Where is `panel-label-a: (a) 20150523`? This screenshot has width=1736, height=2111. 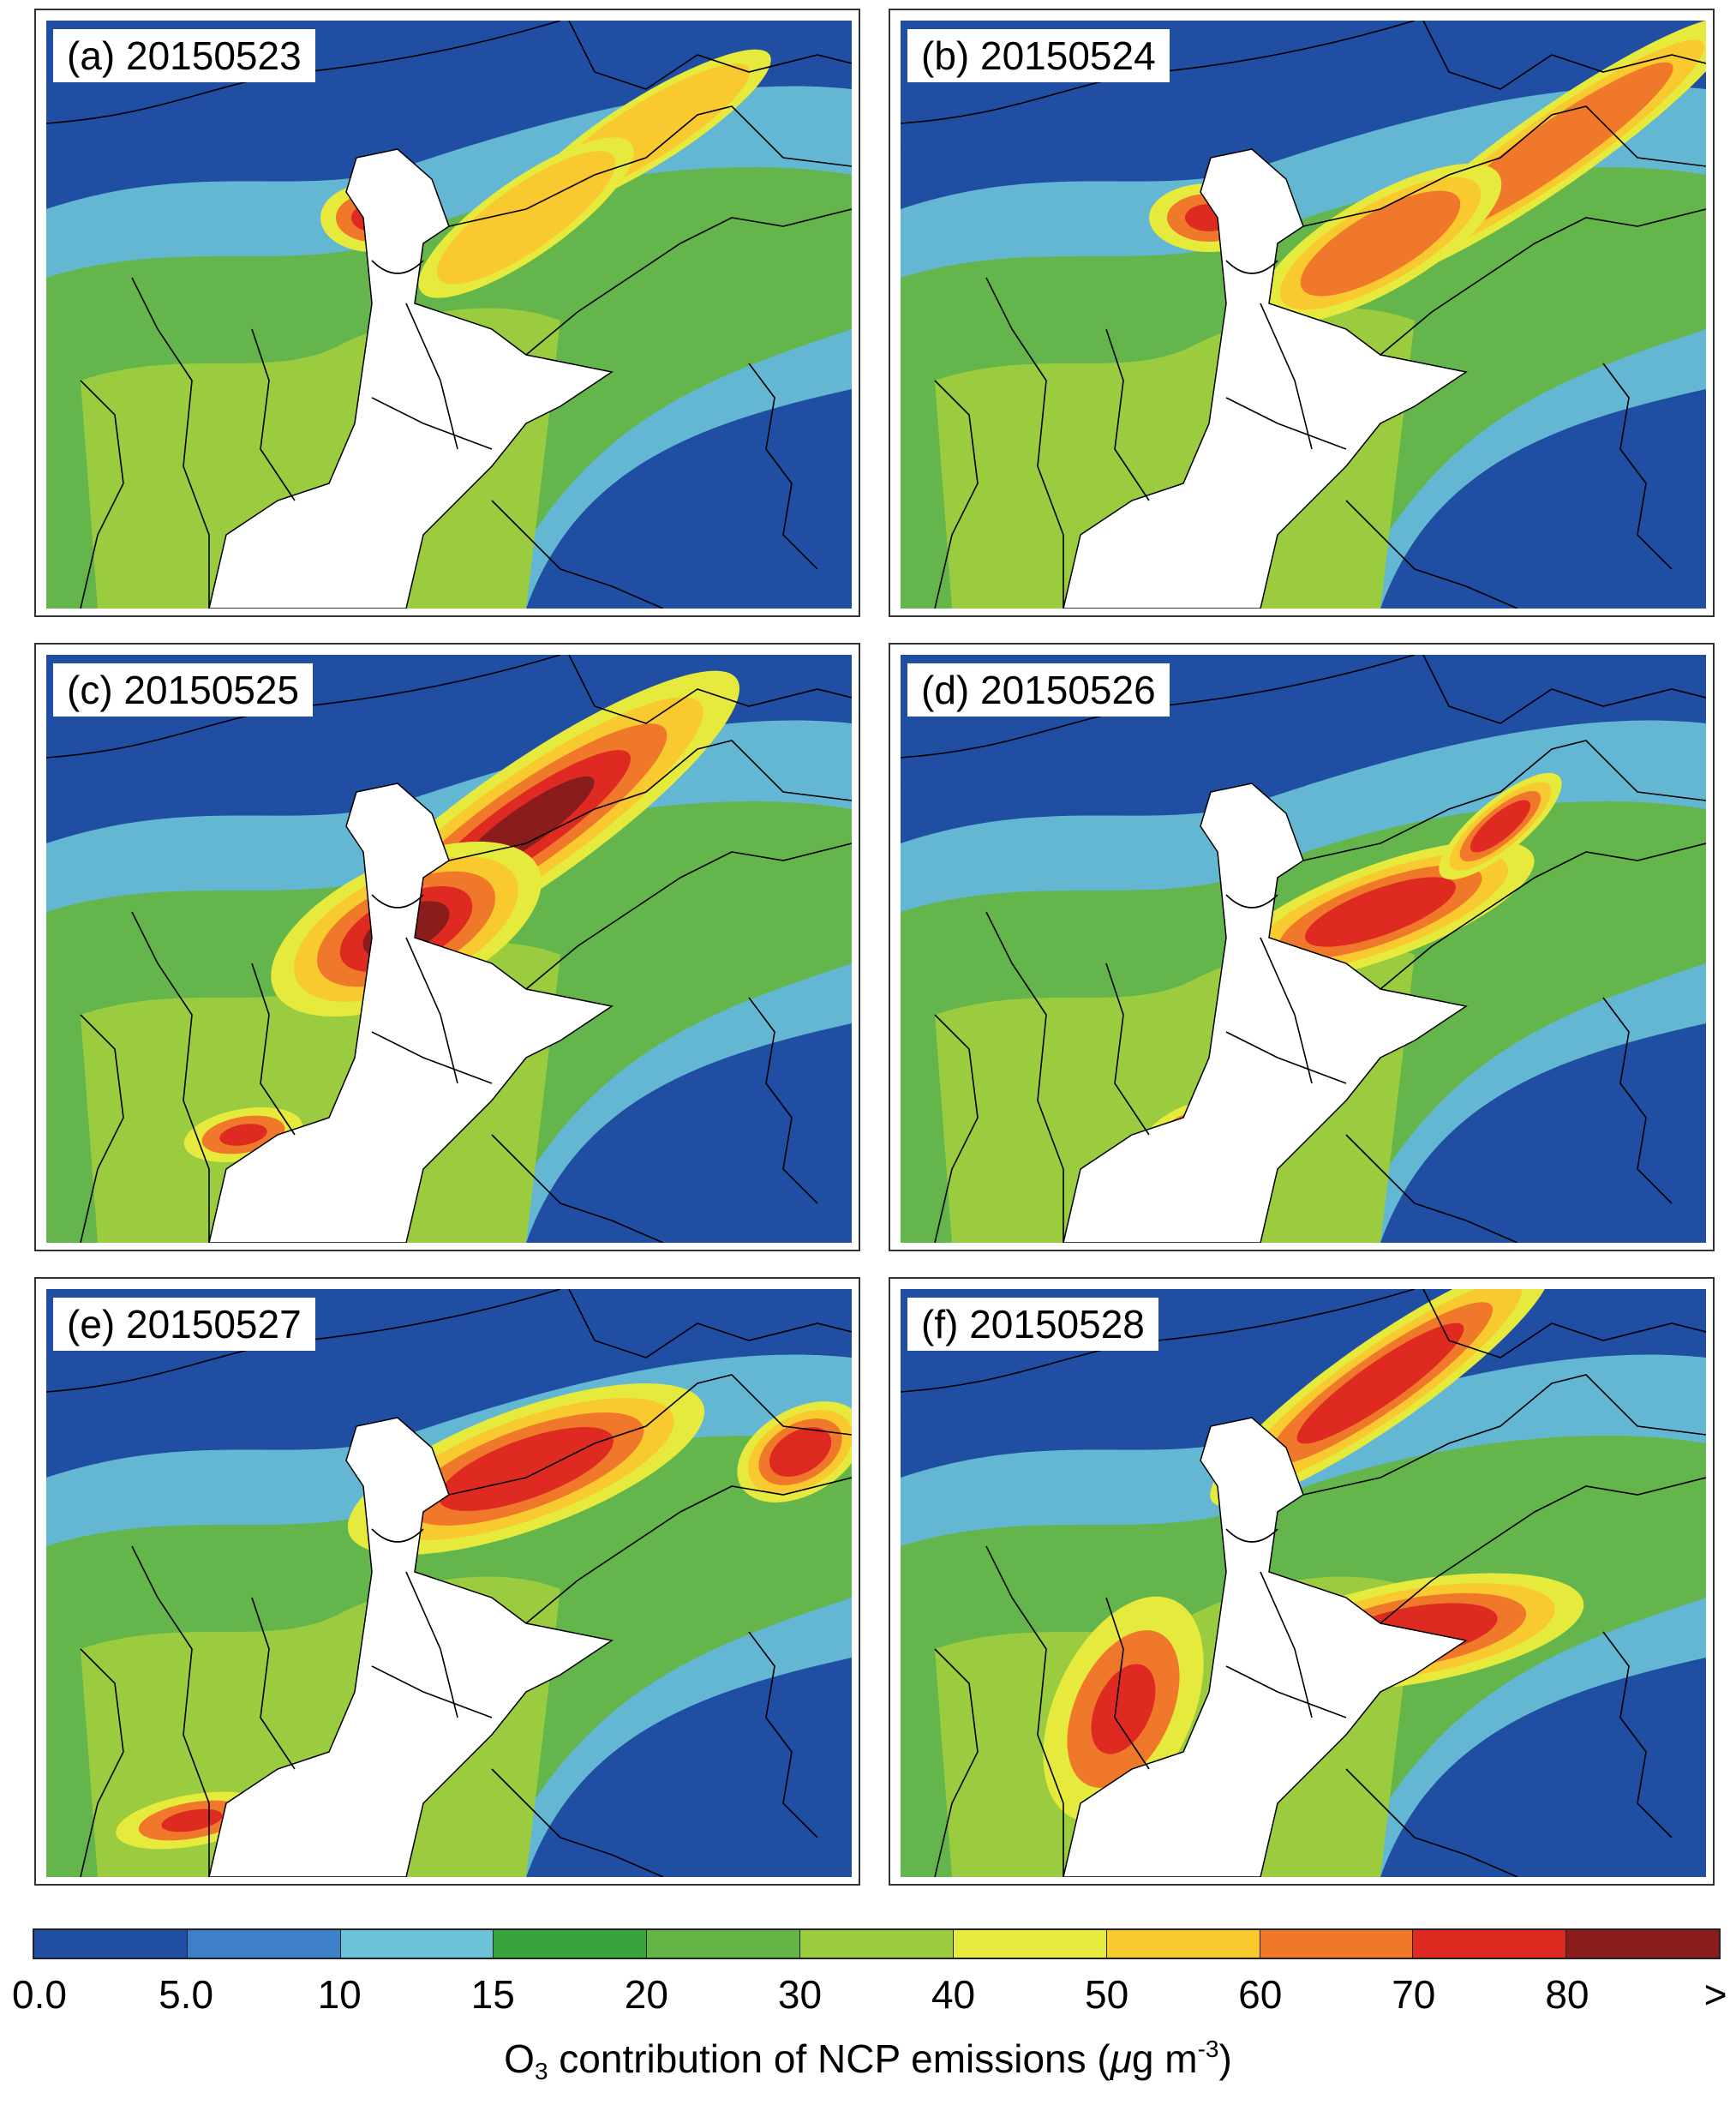
panel-label-a: (a) 20150523 is located at coordinates (184, 55).